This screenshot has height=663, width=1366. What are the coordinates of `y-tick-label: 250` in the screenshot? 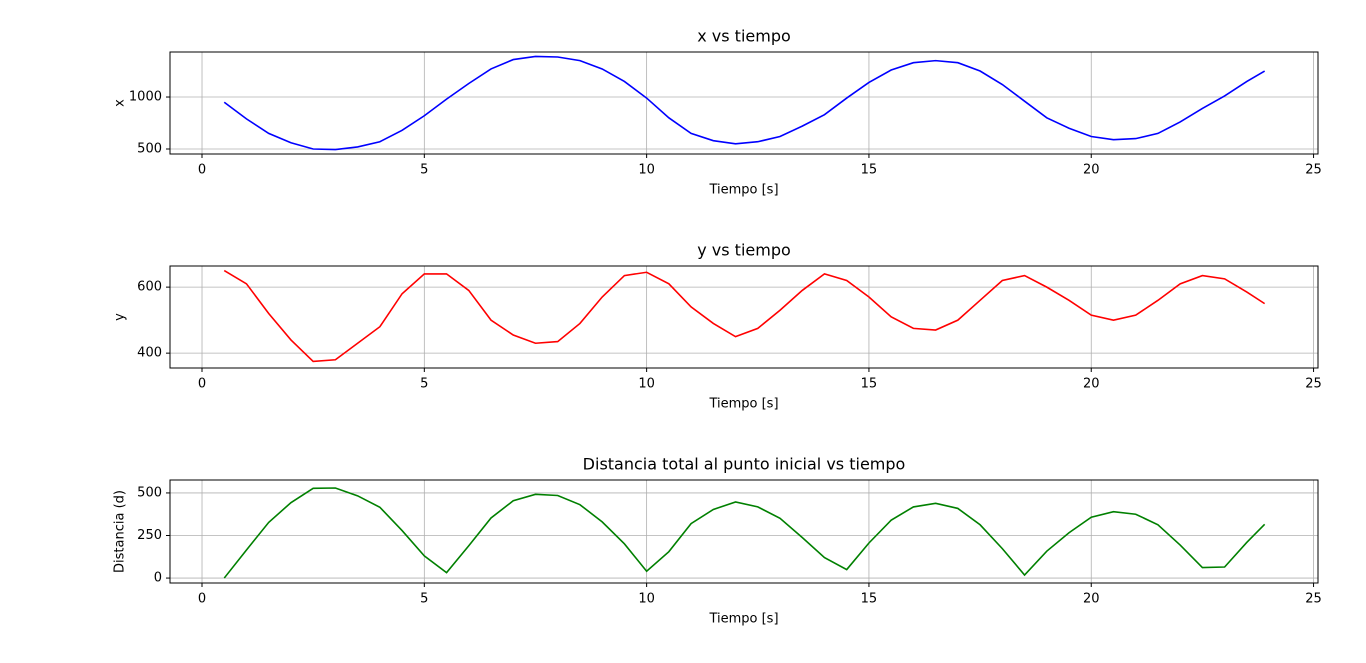 It's located at (149, 535).